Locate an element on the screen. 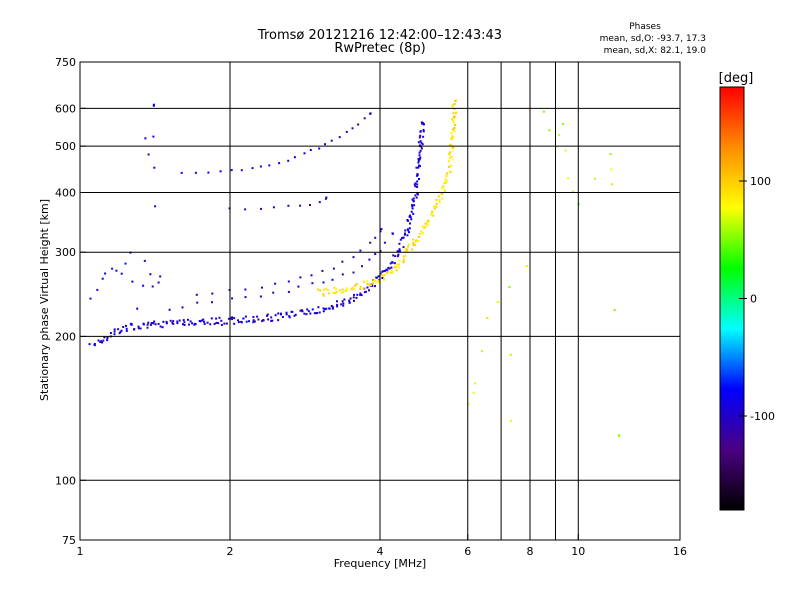  colorbar-tick-label: 100 is located at coordinates (760, 181).